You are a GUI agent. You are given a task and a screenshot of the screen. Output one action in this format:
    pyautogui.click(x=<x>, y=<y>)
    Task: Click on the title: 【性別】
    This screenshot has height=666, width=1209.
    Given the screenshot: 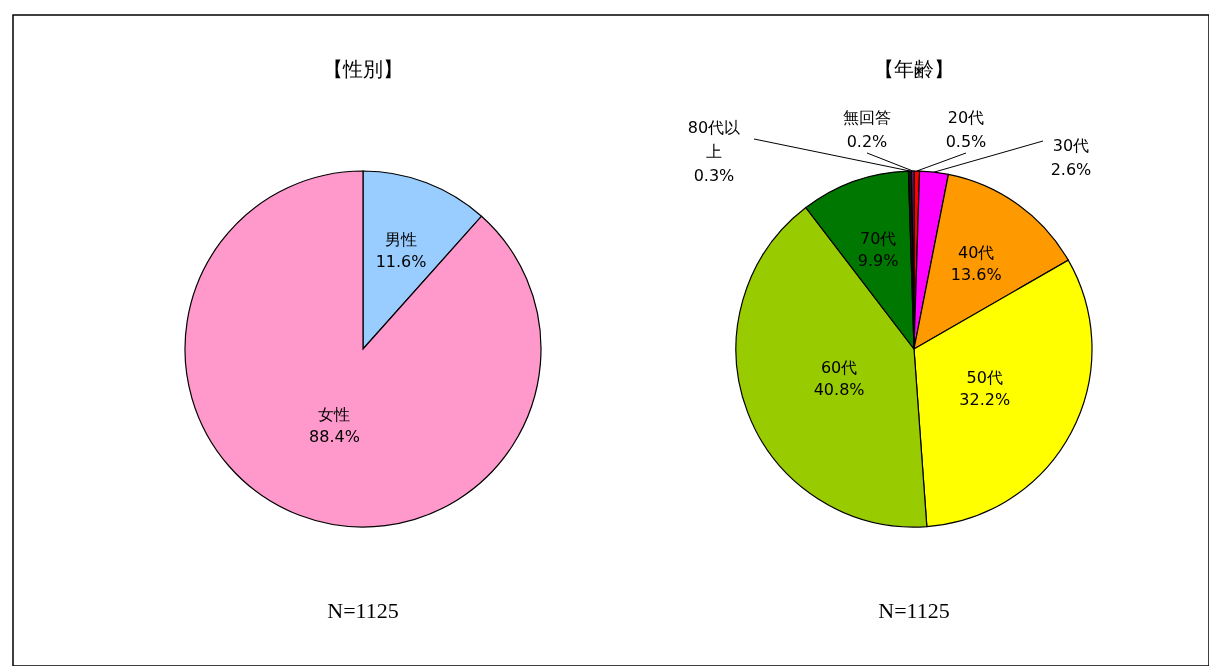 What is the action you would take?
    pyautogui.click(x=363, y=69)
    